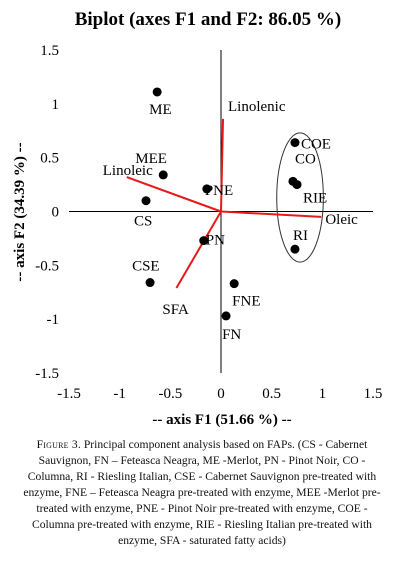 The image size is (402, 581). What do you see at coordinates (151, 159) in the screenshot?
I see `point-label: MEE` at bounding box center [151, 159].